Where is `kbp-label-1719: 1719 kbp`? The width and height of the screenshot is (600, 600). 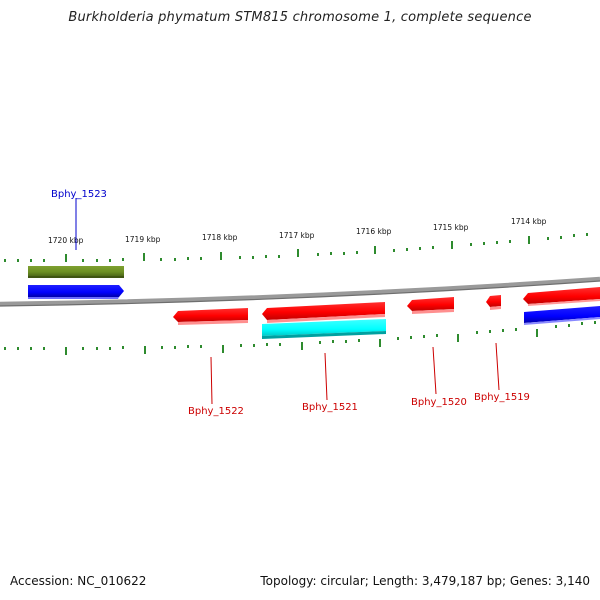
kbp-label-1719: 1719 kbp is located at coordinates (143, 239).